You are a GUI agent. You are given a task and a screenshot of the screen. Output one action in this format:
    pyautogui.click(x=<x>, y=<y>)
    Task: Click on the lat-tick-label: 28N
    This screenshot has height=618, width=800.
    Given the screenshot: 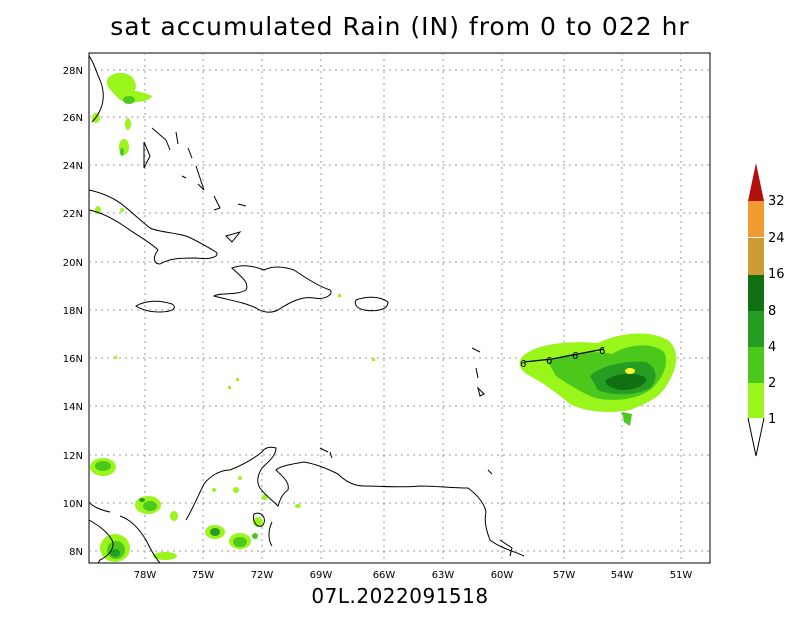 What is the action you would take?
    pyautogui.click(x=73, y=71)
    